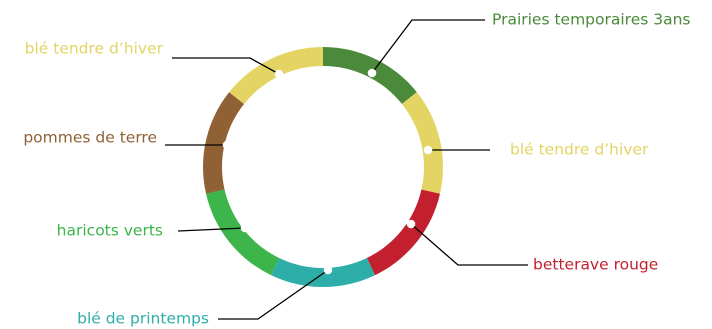 Image resolution: width=712 pixels, height=329 pixels. I want to click on label-pommes-de-terre-6: pommes de terre, so click(90, 138).